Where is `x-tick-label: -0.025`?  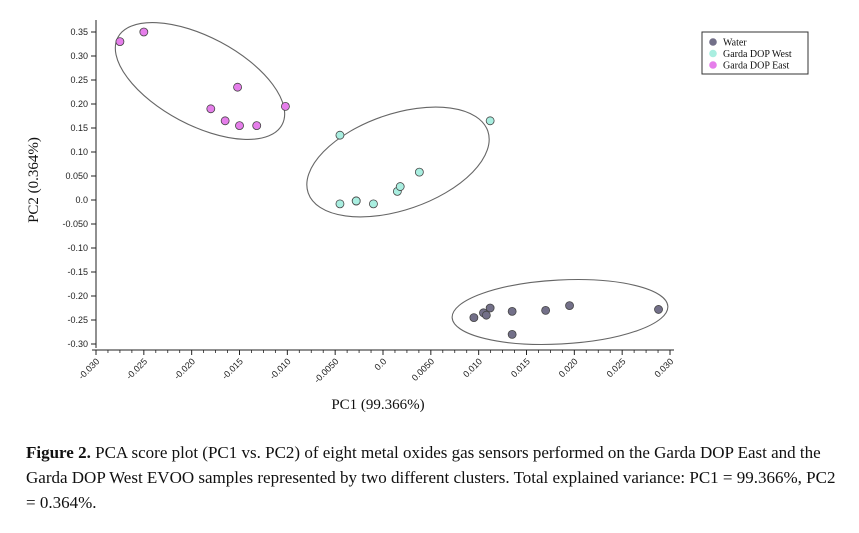 x-tick-label: -0.025 is located at coordinates (136, 368).